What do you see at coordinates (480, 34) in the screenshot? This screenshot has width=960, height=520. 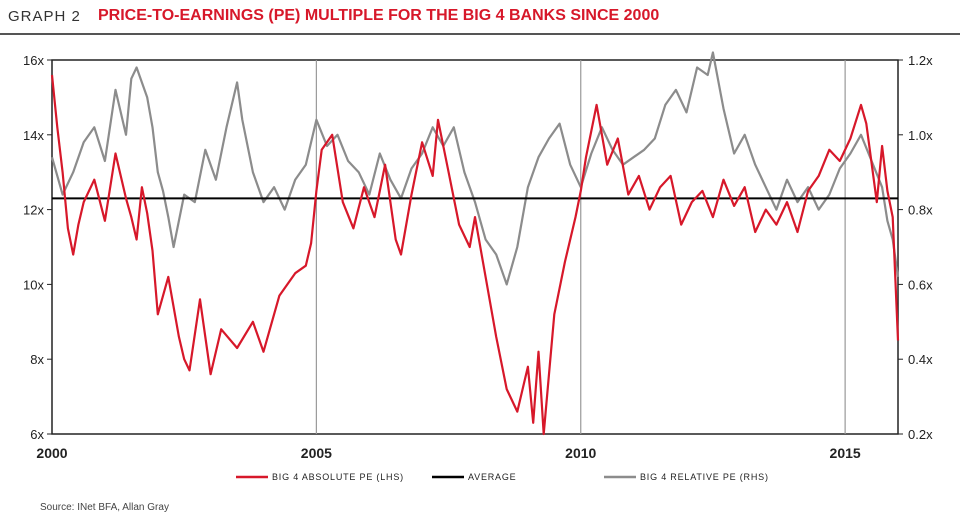 I see `header-rule` at bounding box center [480, 34].